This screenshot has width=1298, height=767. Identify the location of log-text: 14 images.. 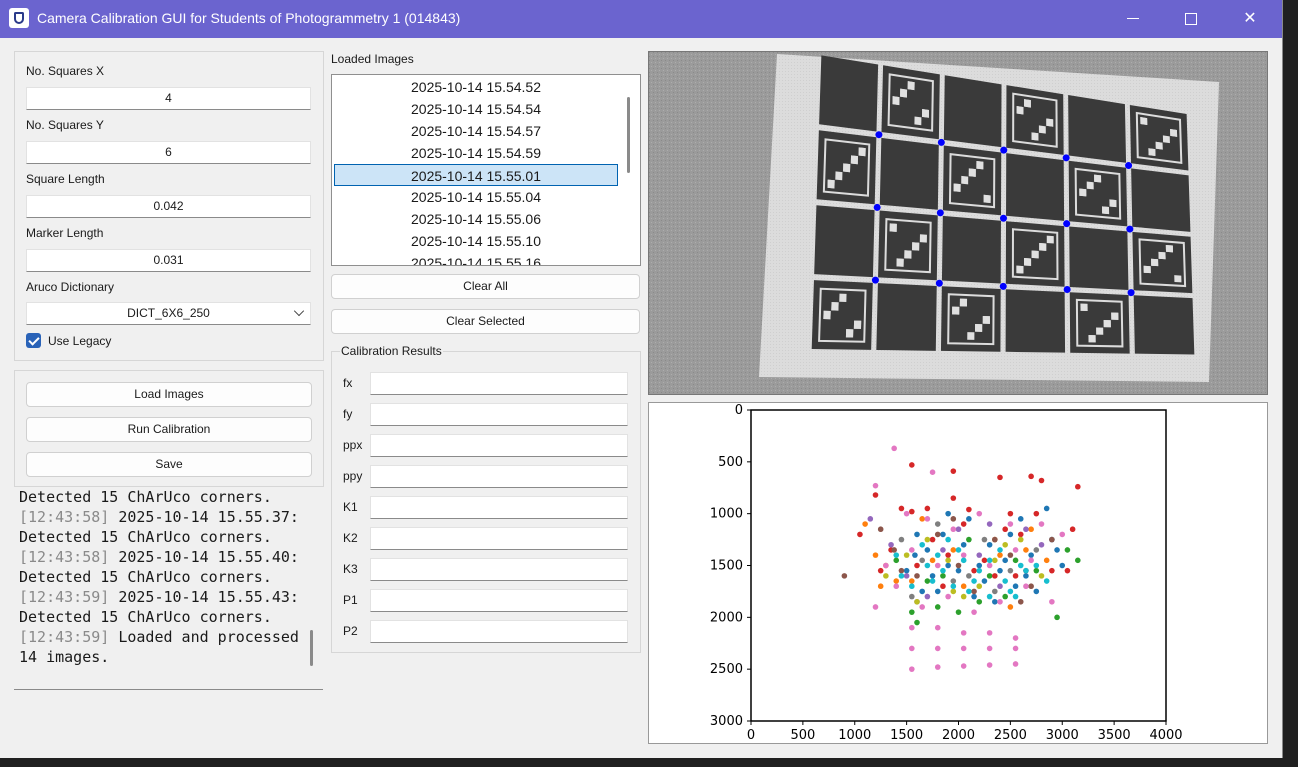
(64, 657).